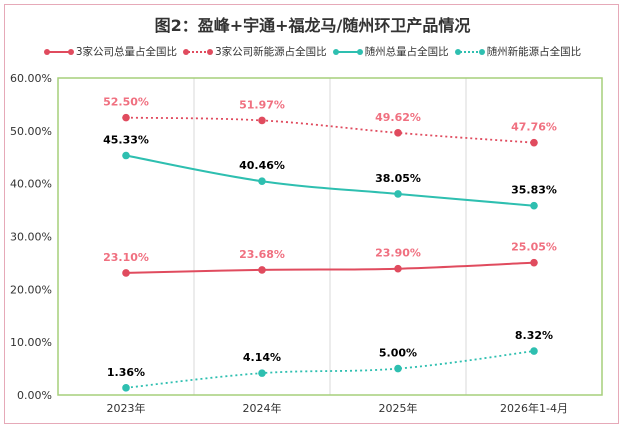 The width and height of the screenshot is (625, 430). I want to click on data-label: 1.36%, so click(126, 372).